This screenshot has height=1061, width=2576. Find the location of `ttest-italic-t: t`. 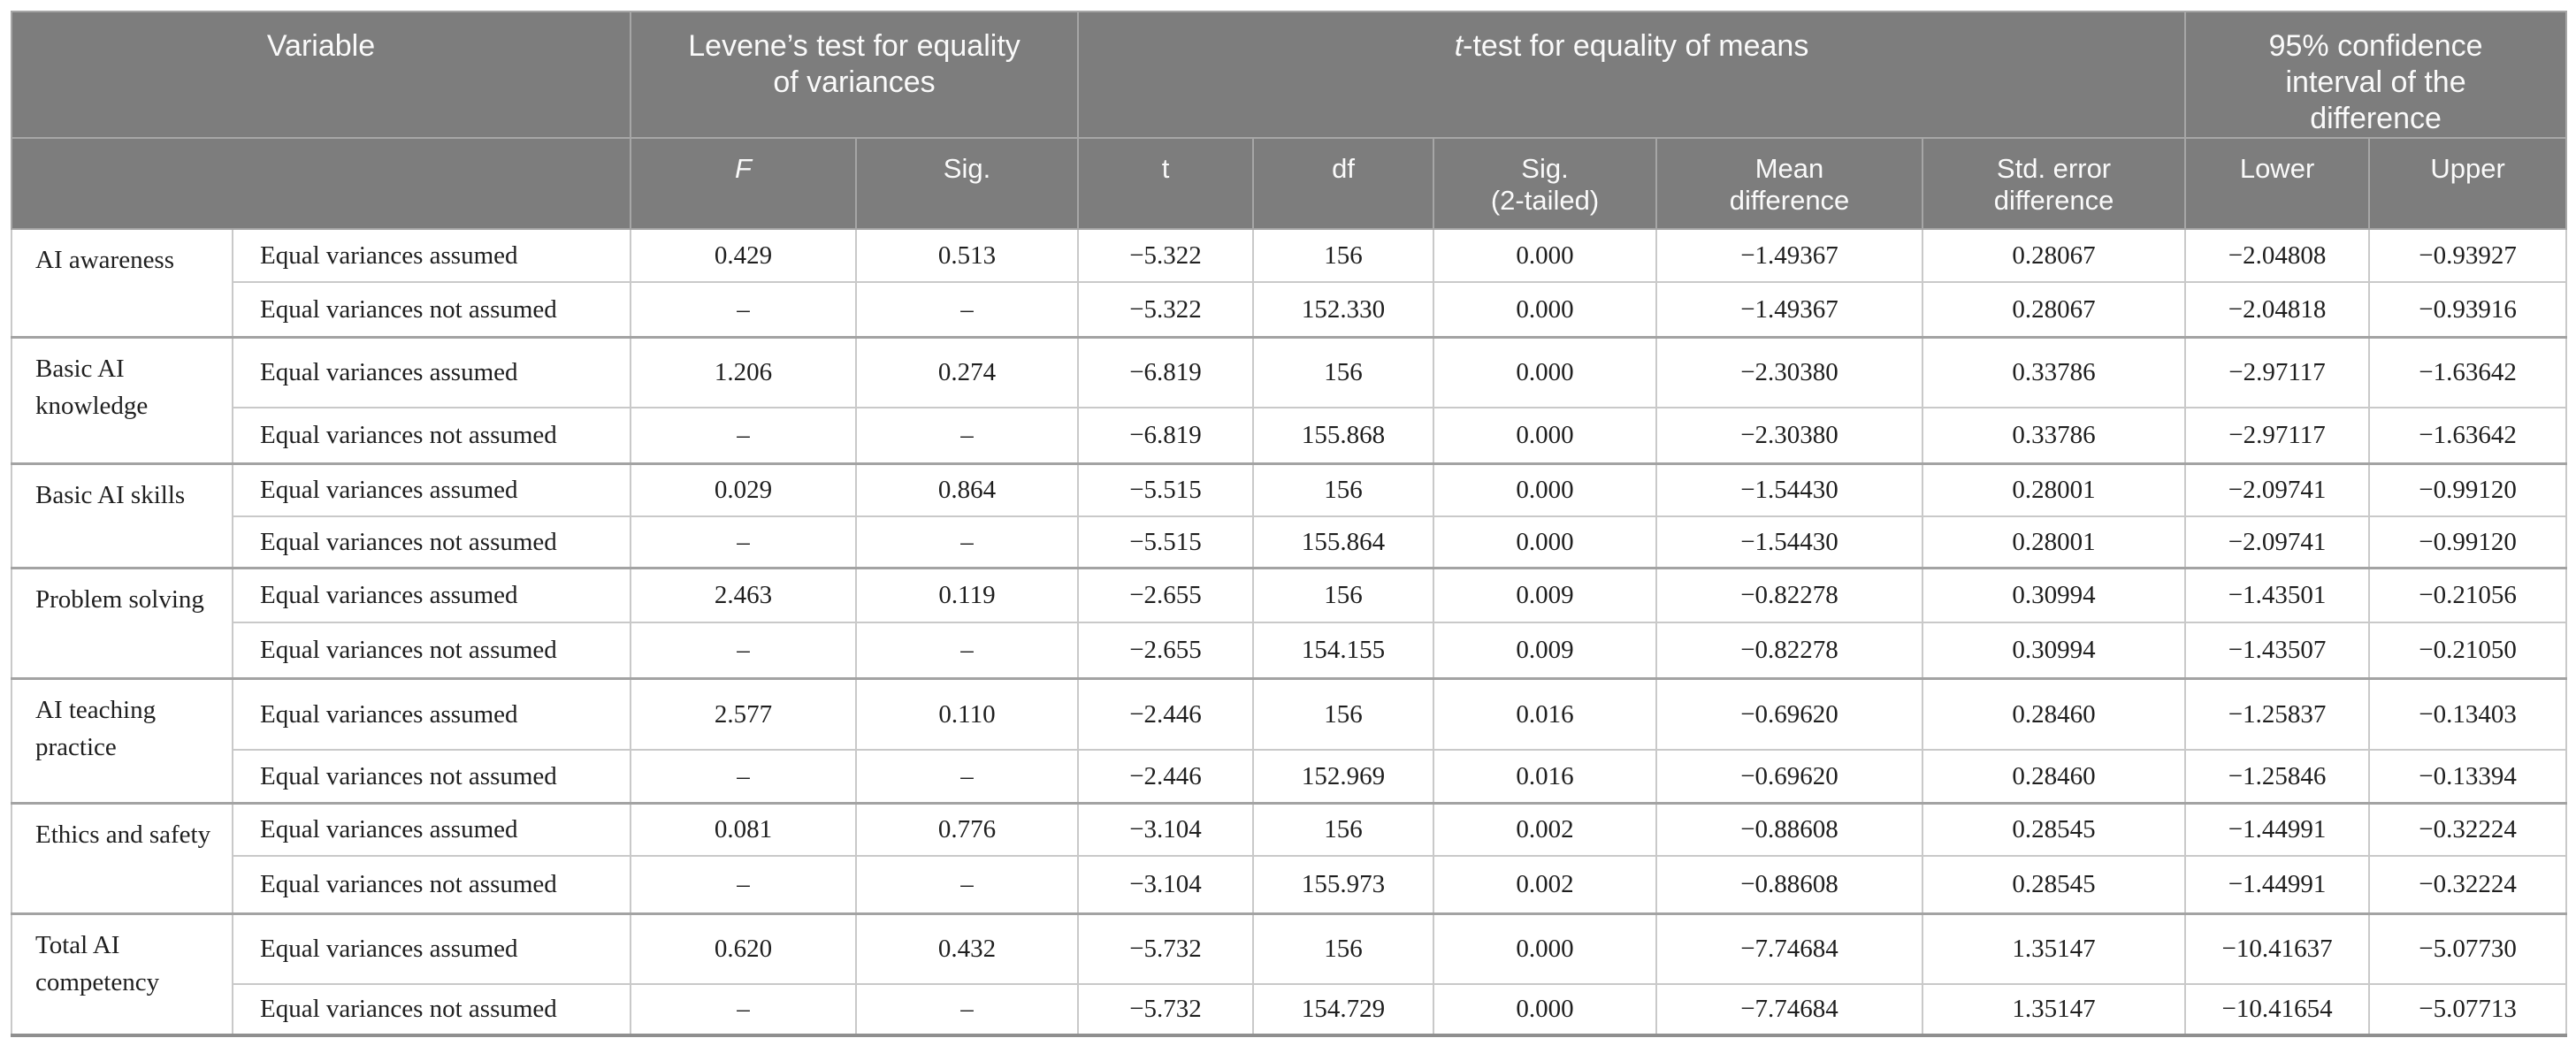

ttest-italic-t: t is located at coordinates (1459, 46).